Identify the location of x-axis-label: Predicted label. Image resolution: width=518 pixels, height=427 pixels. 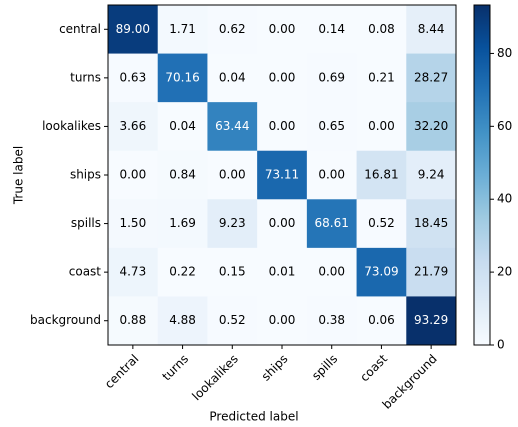
(253, 417).